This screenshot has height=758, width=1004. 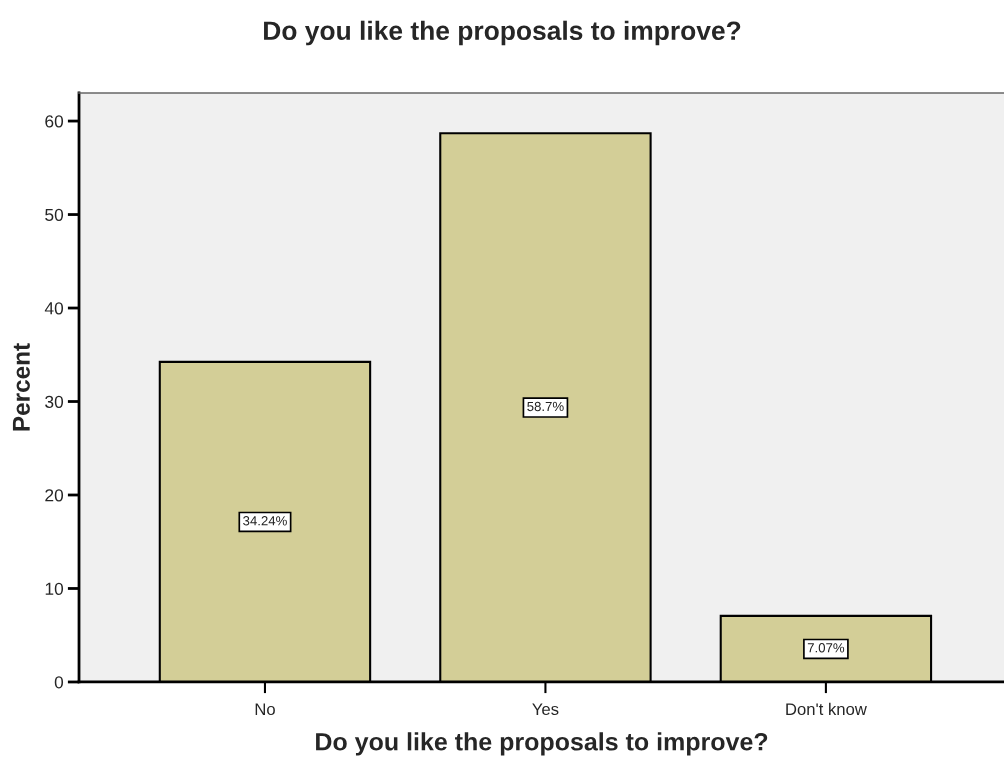 I want to click on x-axis-title: Do you like the proposals to improve?, so click(x=542, y=744).